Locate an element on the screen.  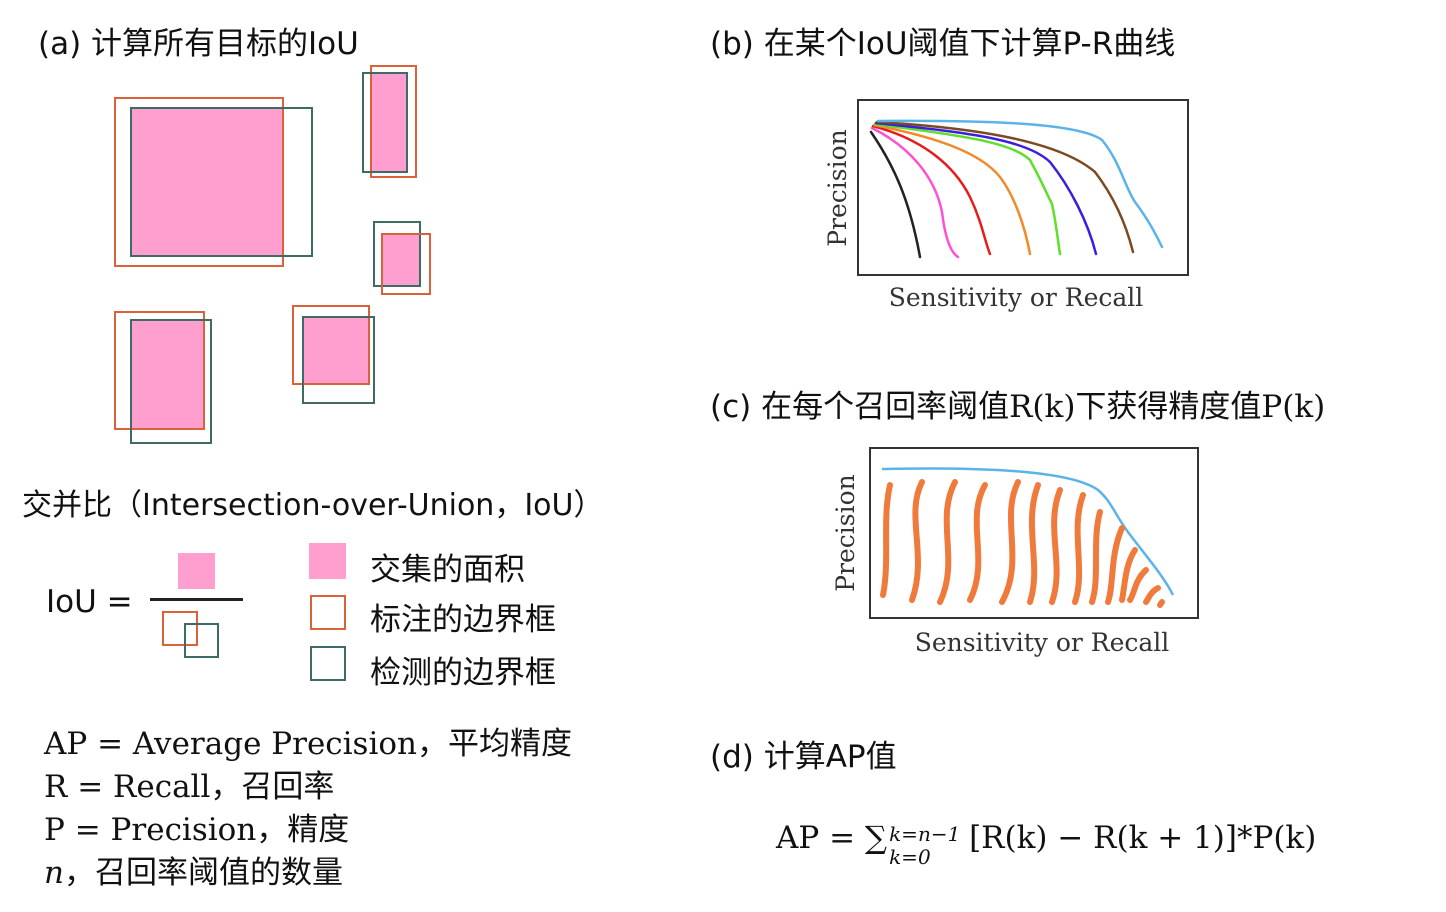
precision-per-recall-chart: Precision Sensitivity or Recall is located at coordinates (1015, 552).